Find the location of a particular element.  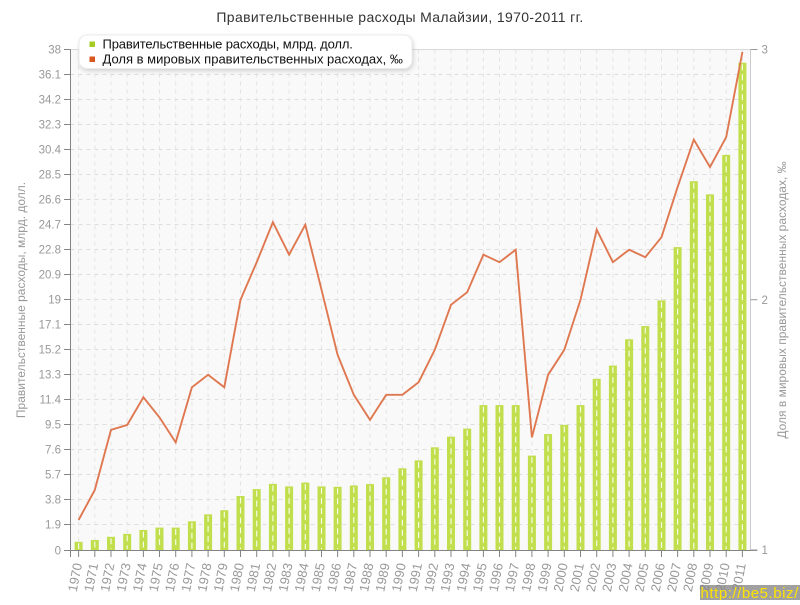

svg-text: 2001 is located at coordinates (577, 577).